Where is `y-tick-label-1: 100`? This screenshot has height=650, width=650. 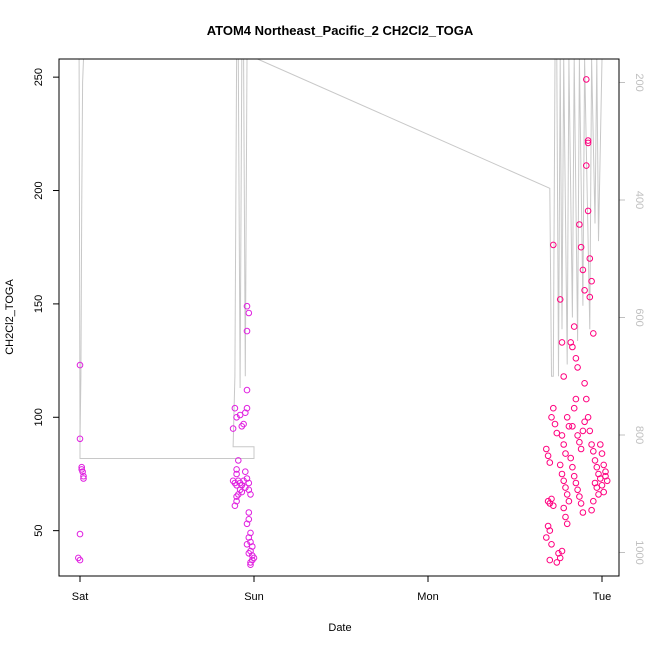 y-tick-label-1: 100 is located at coordinates (39, 417).